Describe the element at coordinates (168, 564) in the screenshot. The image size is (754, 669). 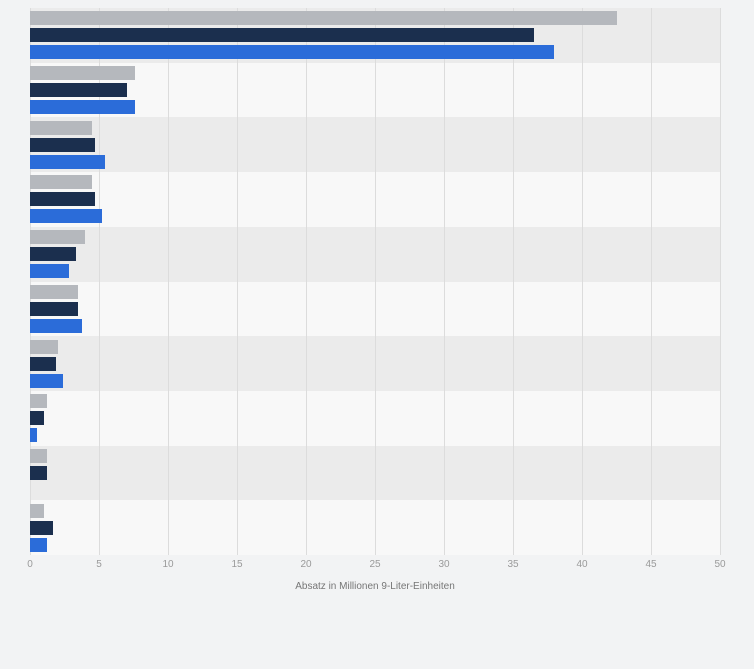
I see `x-tick-label: 10` at that location.